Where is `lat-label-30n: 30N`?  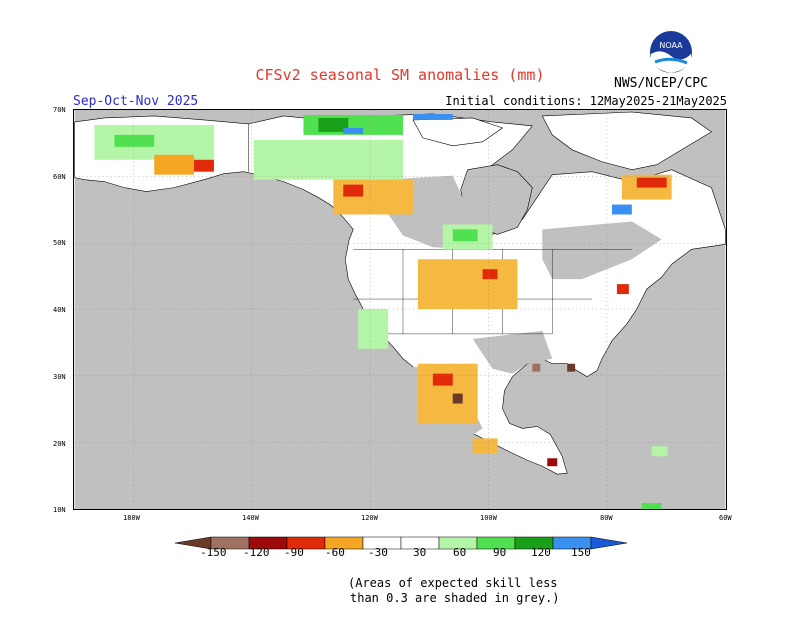
lat-label-30n: 30N is located at coordinates (59, 377).